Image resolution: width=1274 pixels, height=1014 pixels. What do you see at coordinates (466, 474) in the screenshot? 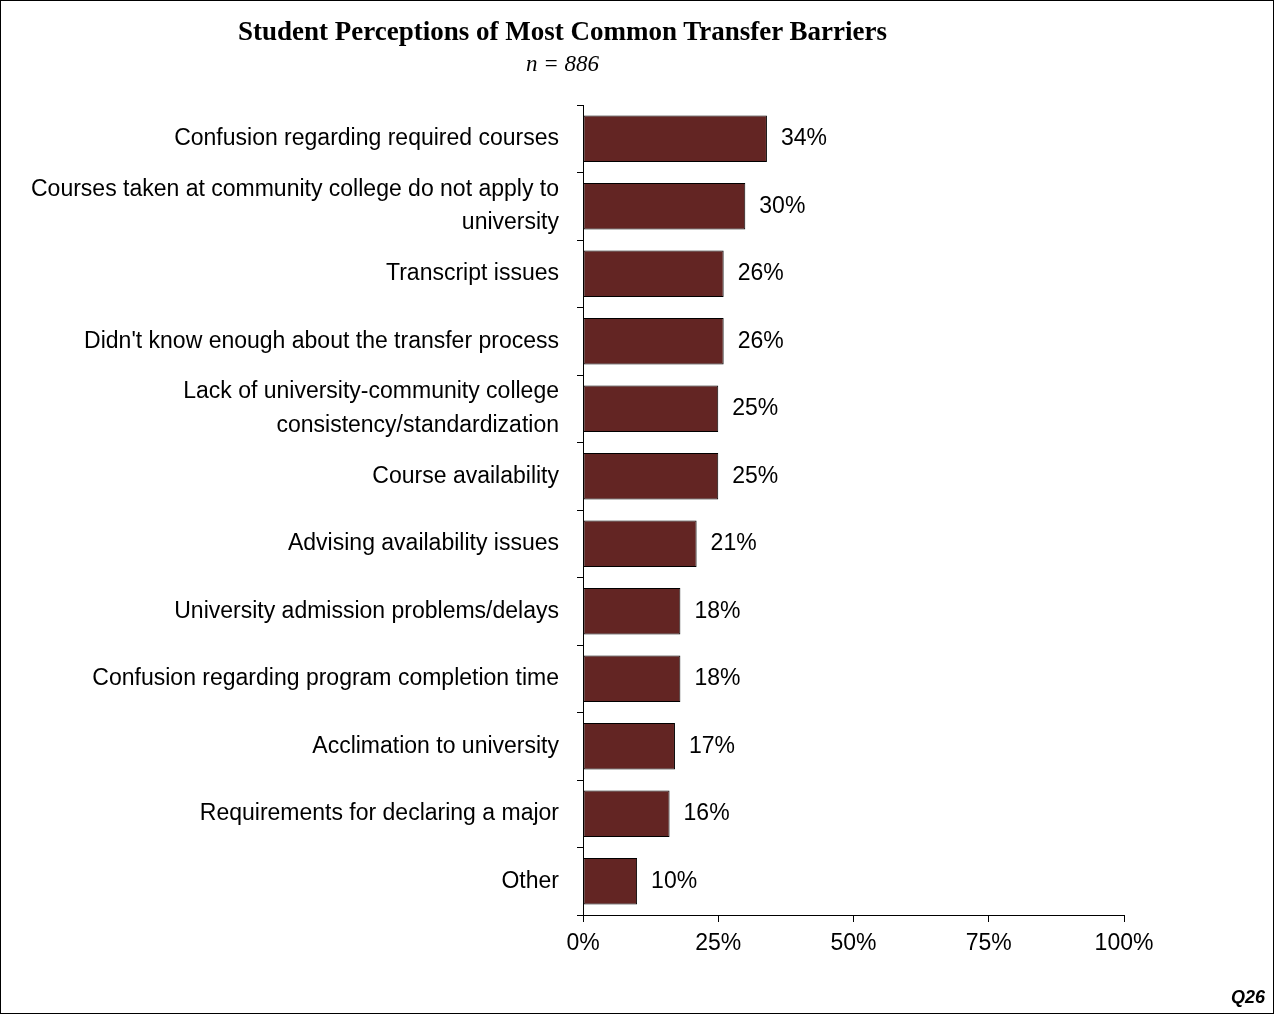
I see `y-tick-label: Course availability` at bounding box center [466, 474].